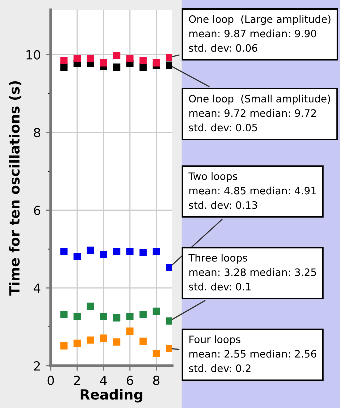  What do you see at coordinates (111, 396) in the screenshot?
I see `x-axis-title: Reading` at bounding box center [111, 396].